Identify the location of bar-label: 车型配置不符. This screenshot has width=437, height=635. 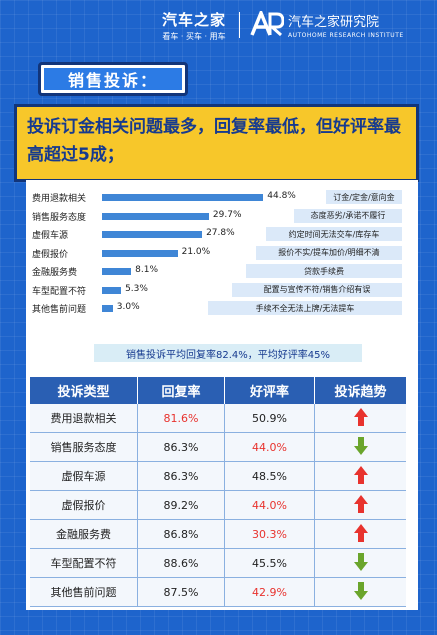
(59, 291).